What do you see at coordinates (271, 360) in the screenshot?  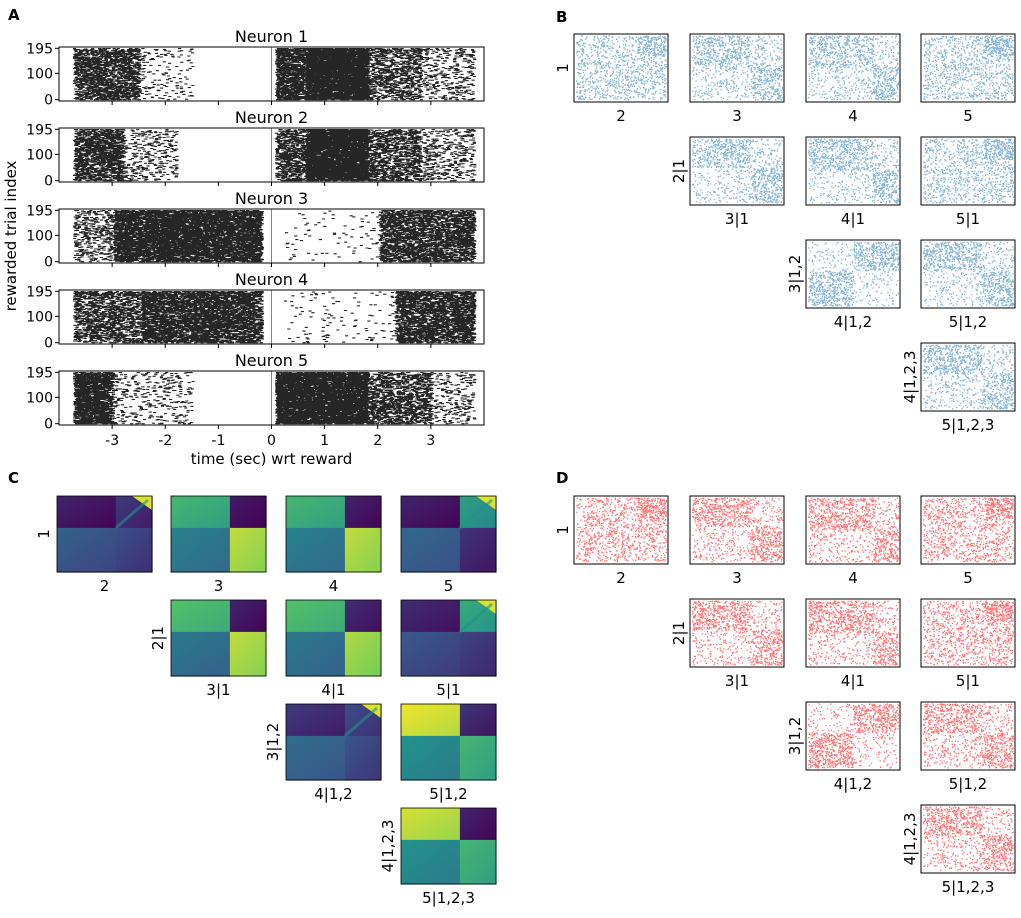 I see `raster-title: Neuron 5` at bounding box center [271, 360].